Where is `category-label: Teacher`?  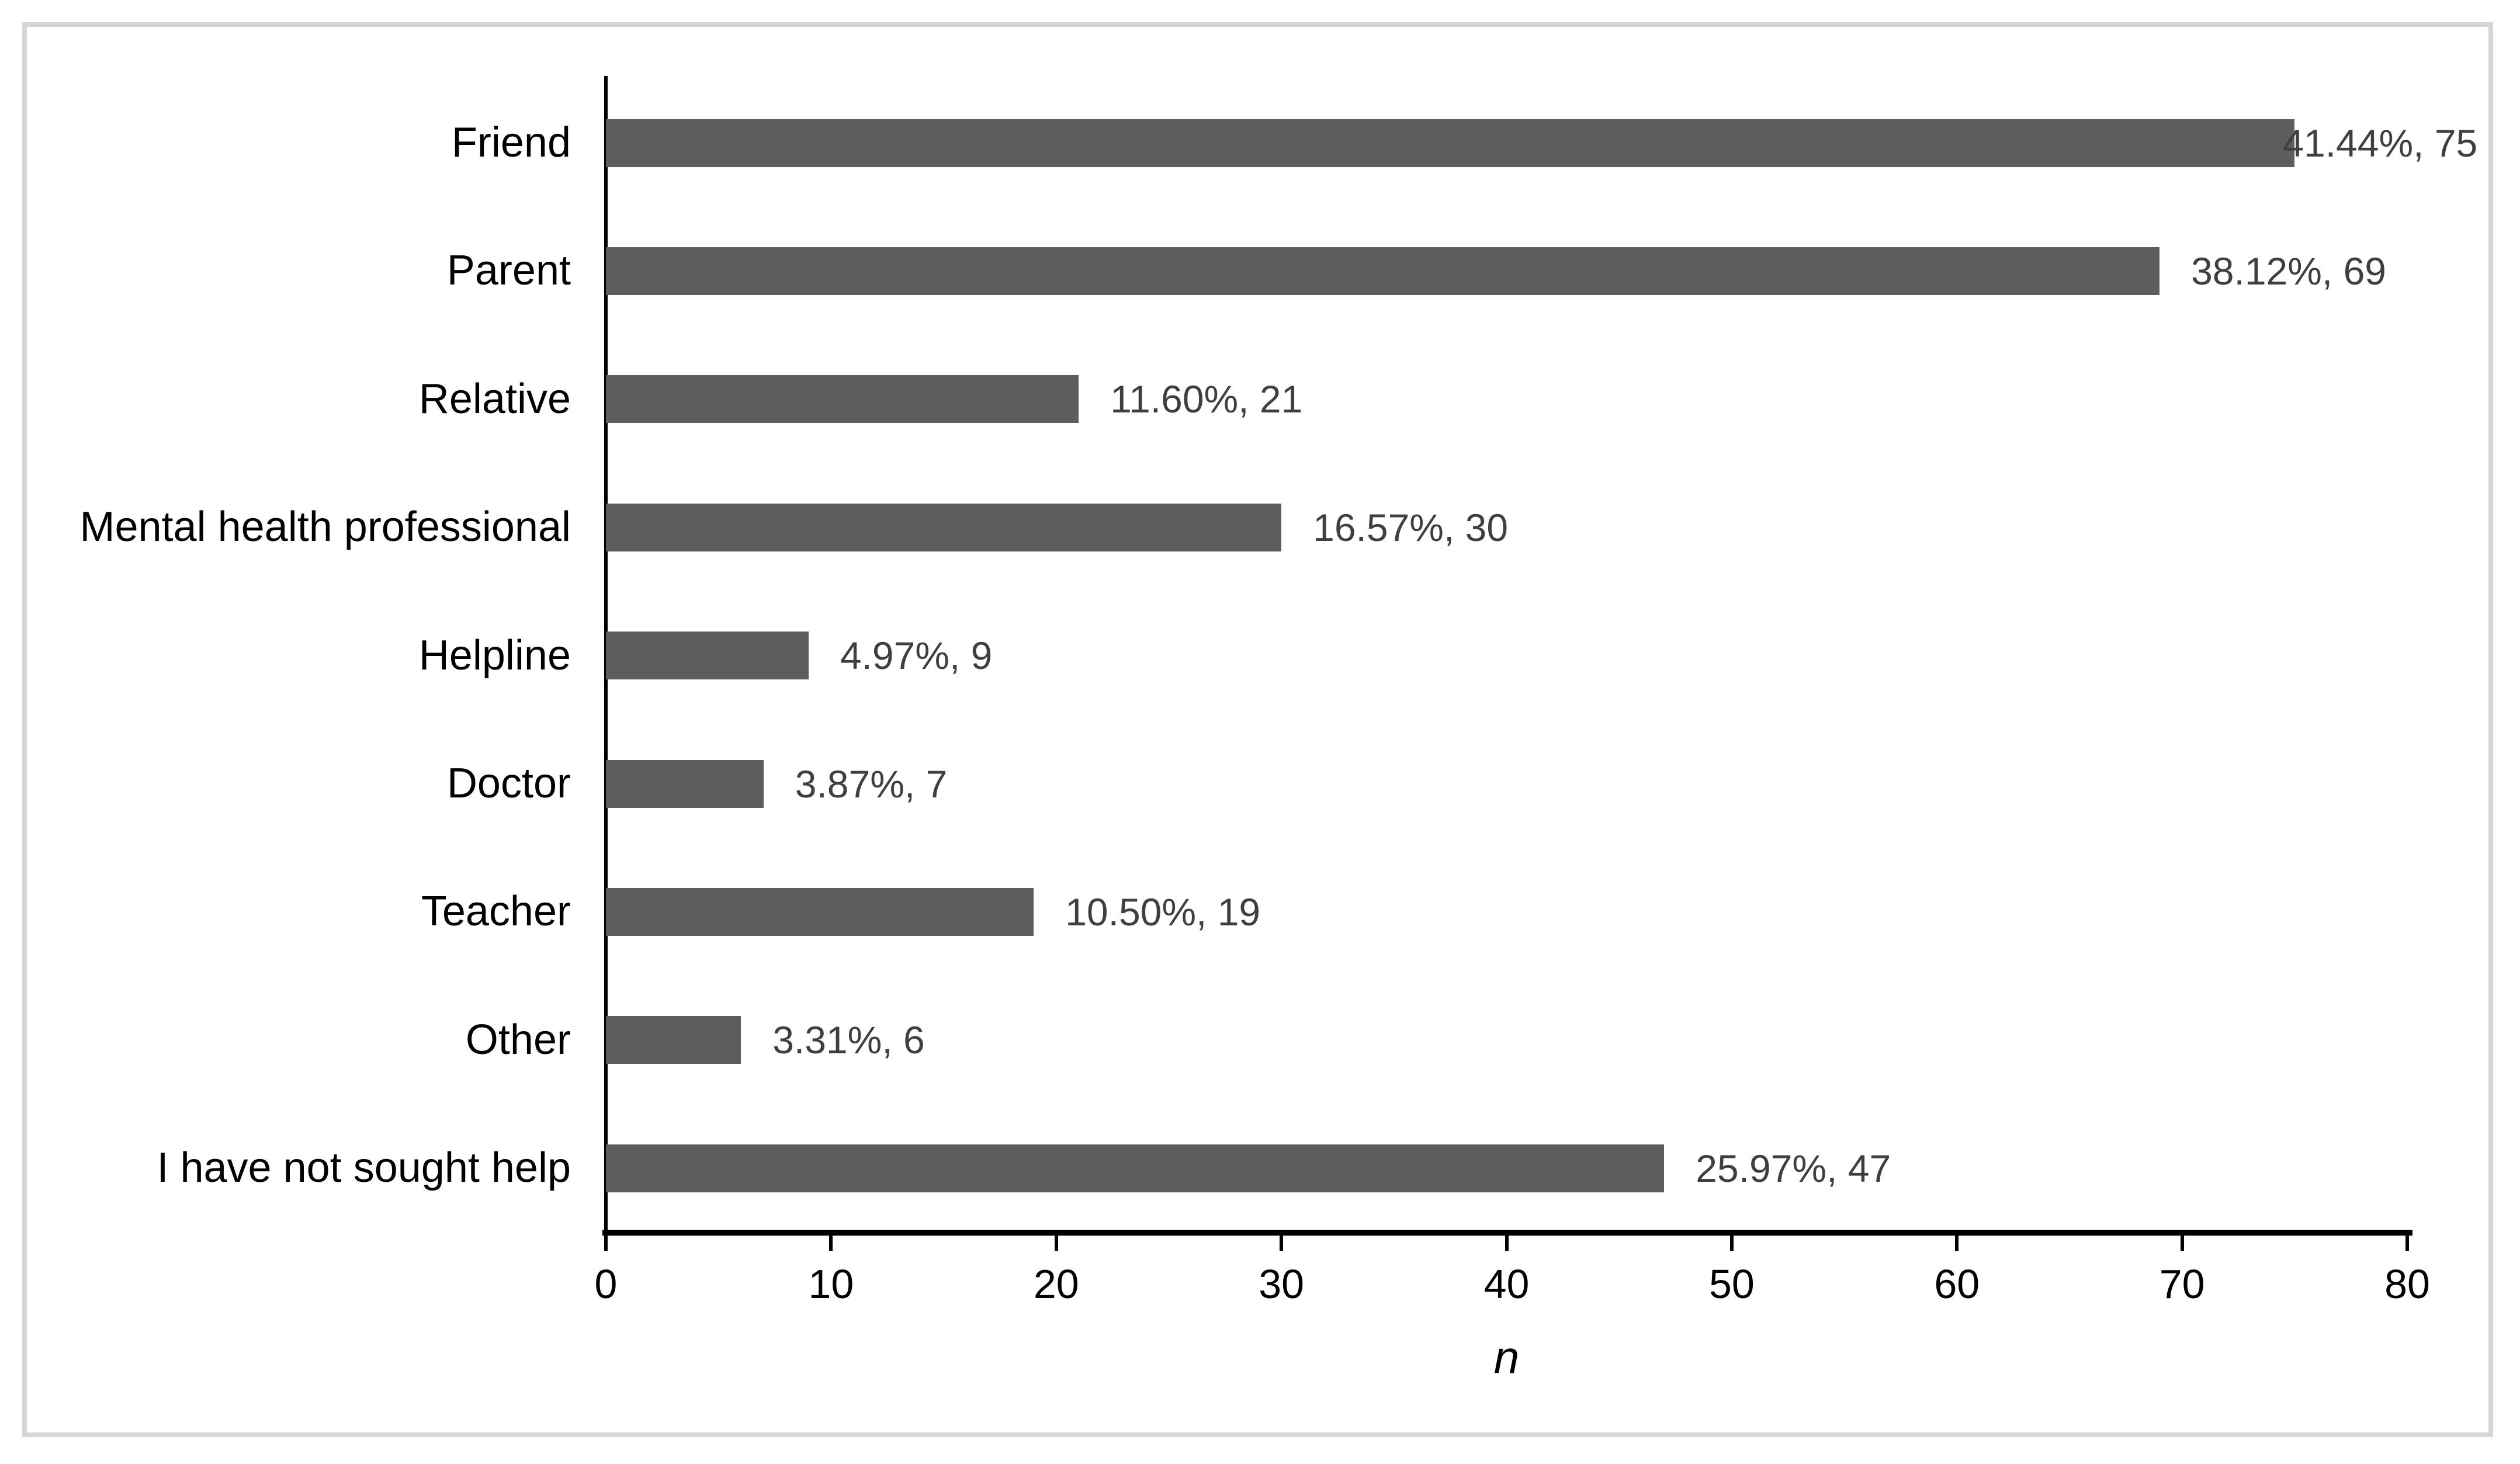 category-label: Teacher is located at coordinates (496, 911).